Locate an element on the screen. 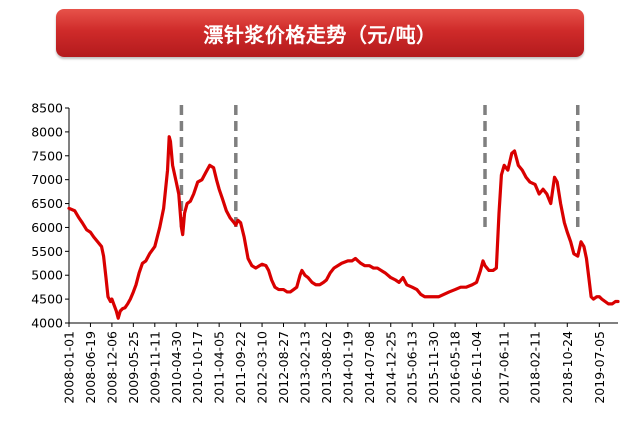 The width and height of the screenshot is (634, 430). x-tick-label: 2016-05-18 is located at coordinates (455, 367).